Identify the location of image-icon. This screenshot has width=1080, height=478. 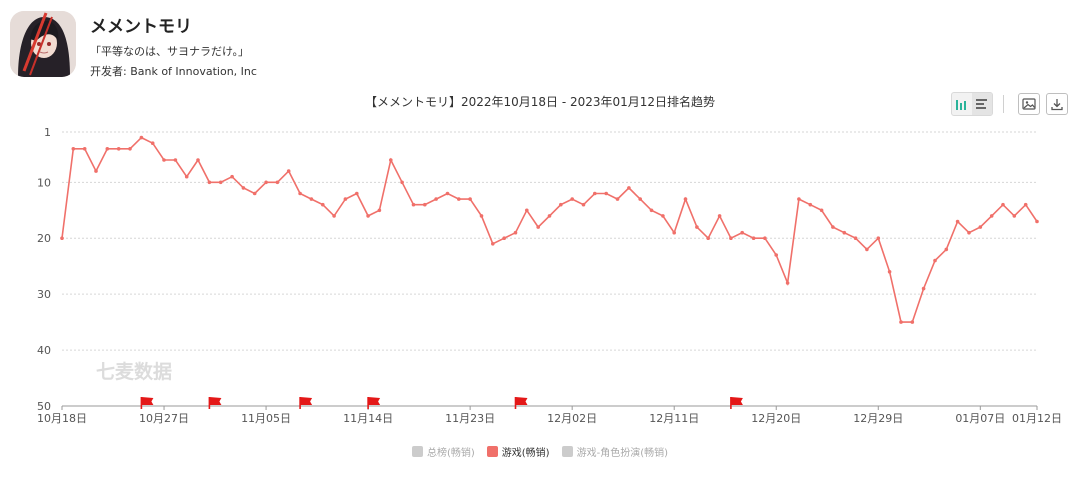
(1029, 104).